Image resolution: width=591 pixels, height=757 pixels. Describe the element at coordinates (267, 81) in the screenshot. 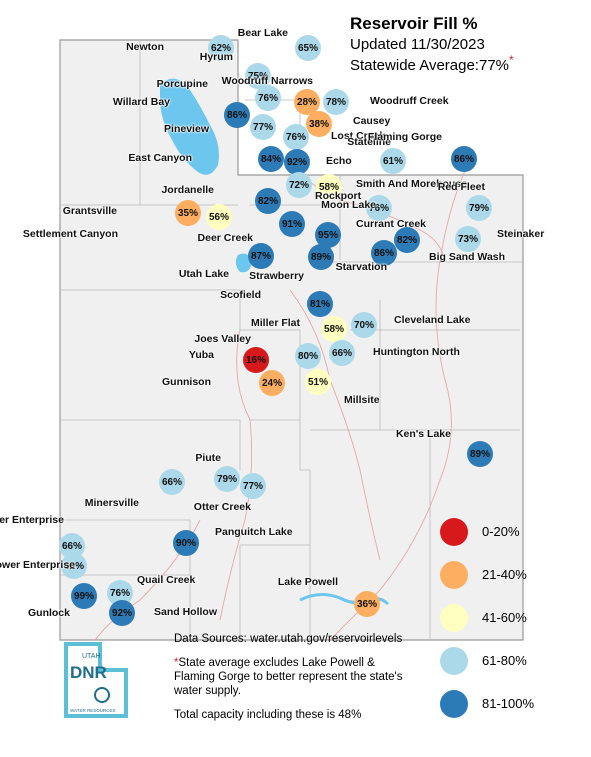

I see `reservoir-label: Woodruff Narrows` at that location.